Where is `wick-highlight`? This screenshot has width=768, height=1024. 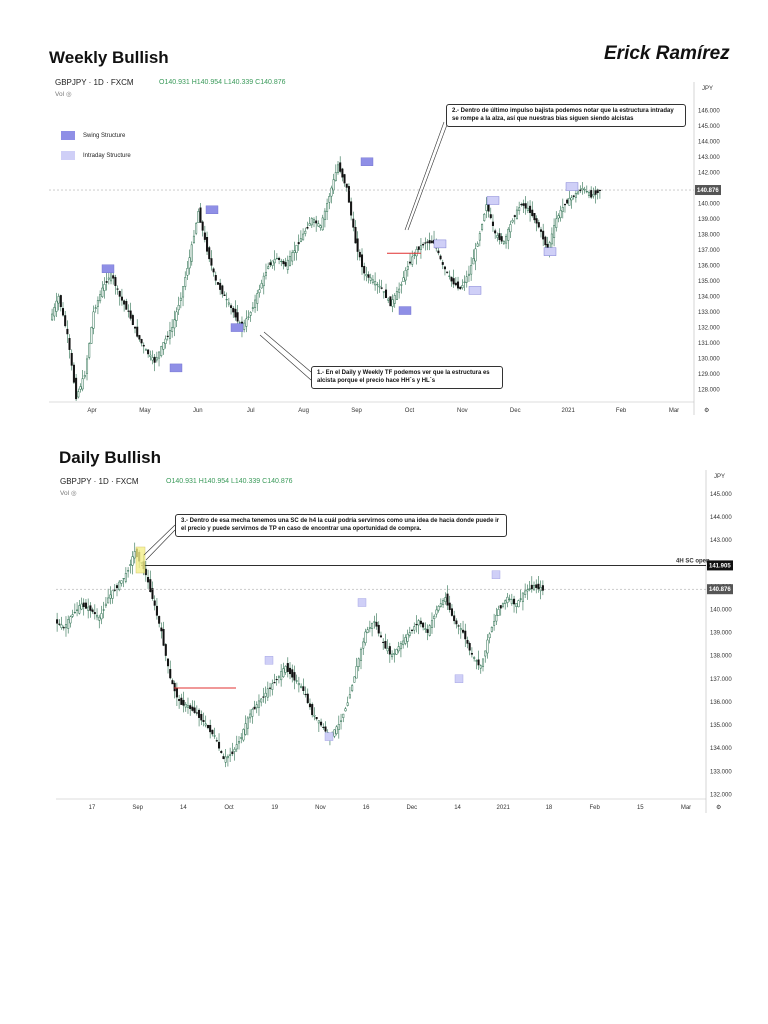
wick-highlight is located at coordinates (140, 560).